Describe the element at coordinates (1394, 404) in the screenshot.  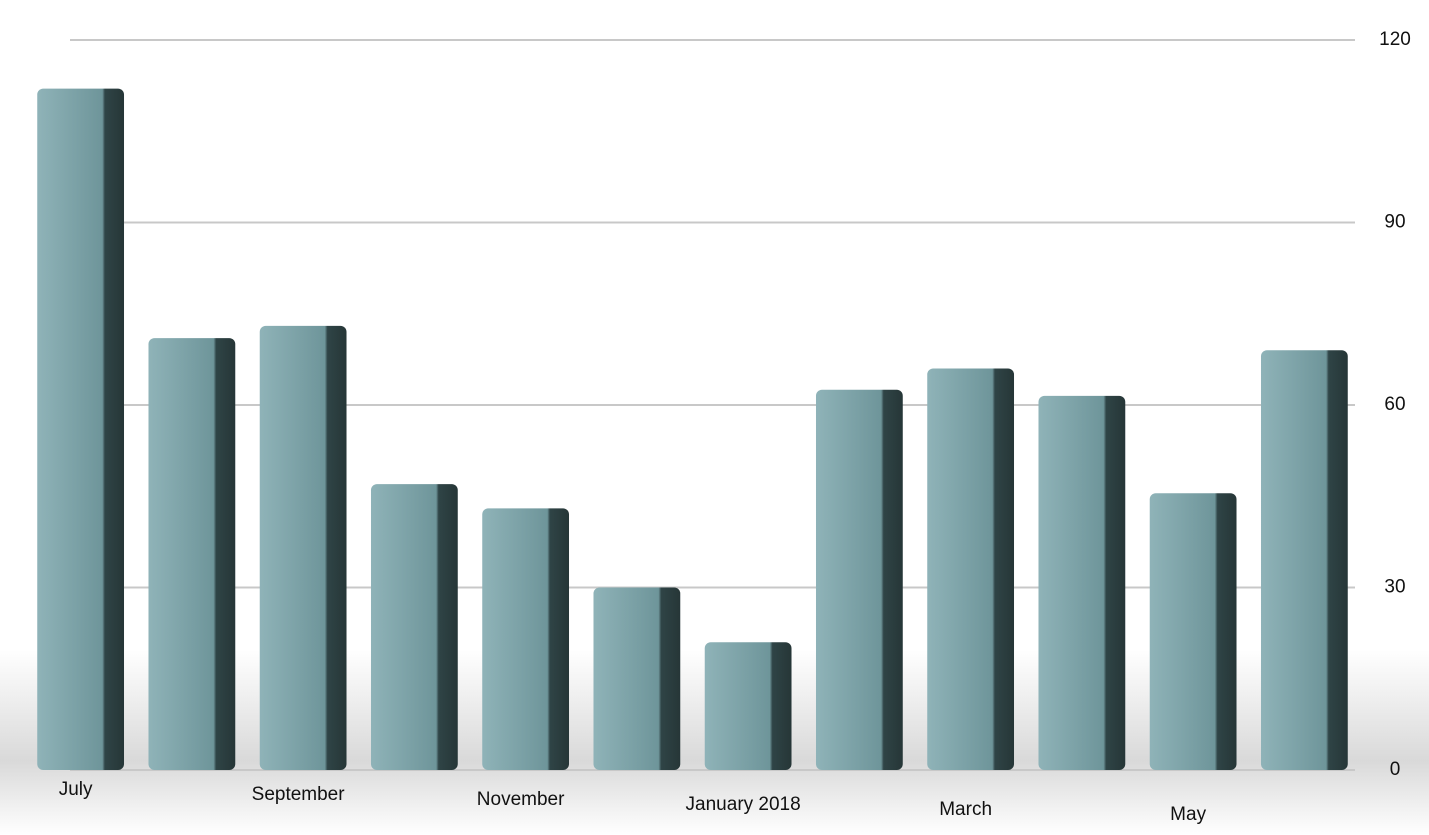
I see `y-tick-label: 60` at that location.